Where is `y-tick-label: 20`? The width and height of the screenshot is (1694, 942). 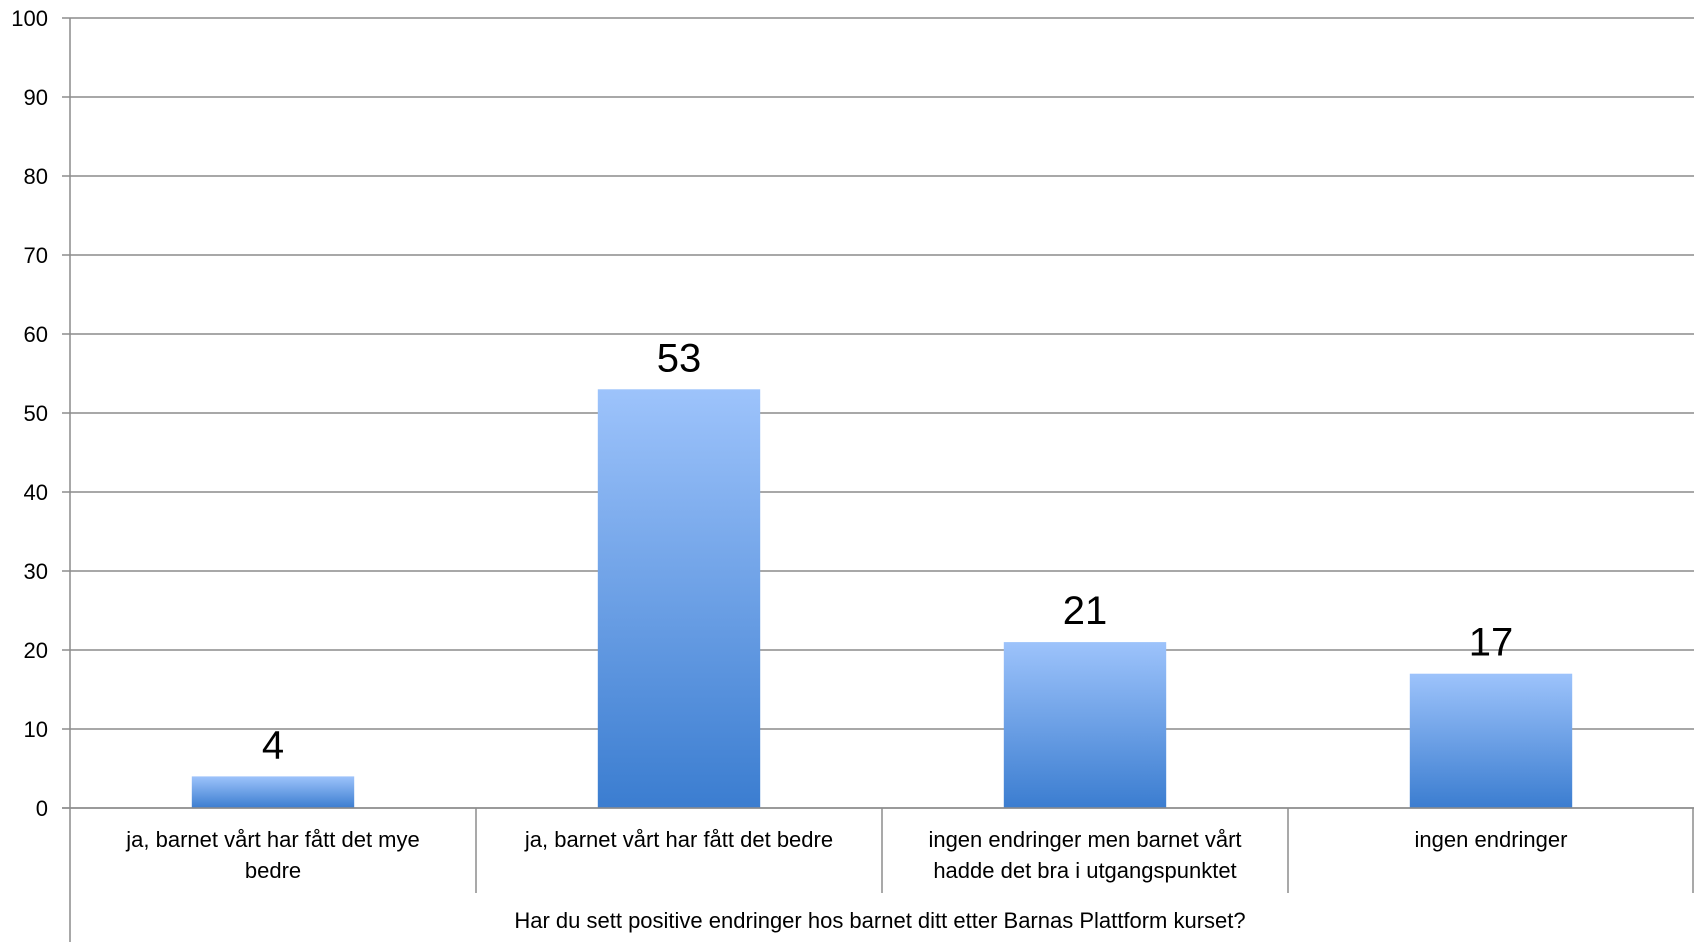
y-tick-label: 20 is located at coordinates (36, 650).